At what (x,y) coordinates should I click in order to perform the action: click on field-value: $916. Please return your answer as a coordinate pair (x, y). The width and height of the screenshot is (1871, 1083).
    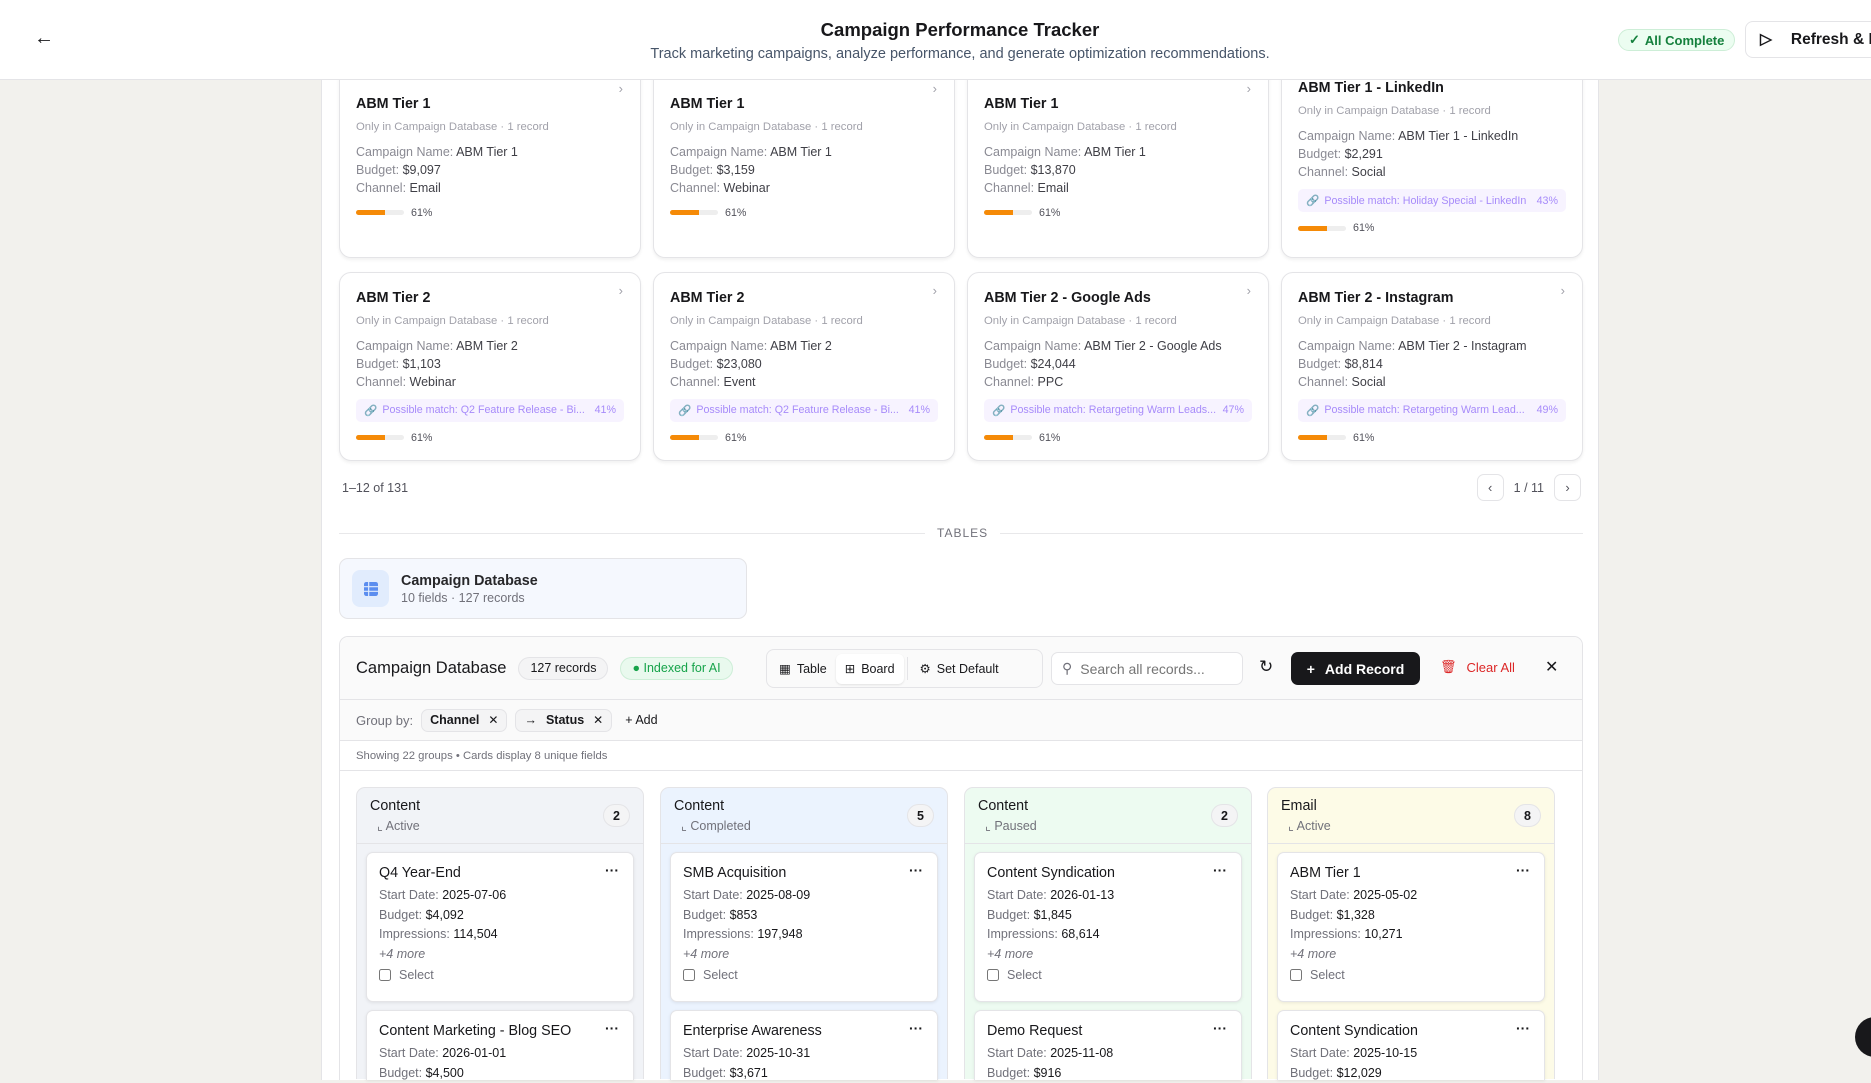
    Looking at the image, I should click on (1048, 1073).